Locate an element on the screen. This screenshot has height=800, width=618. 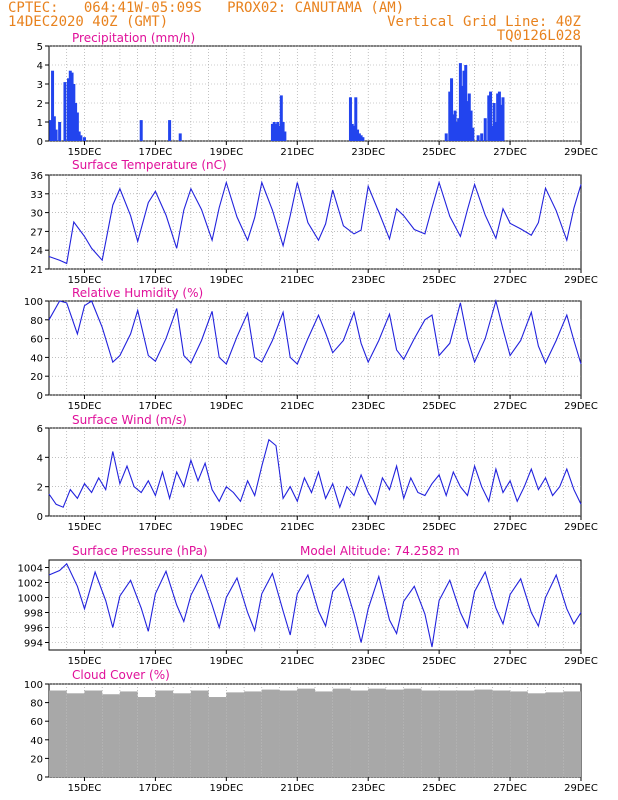
y-tick-label: 1 is located at coordinates (40, 123).